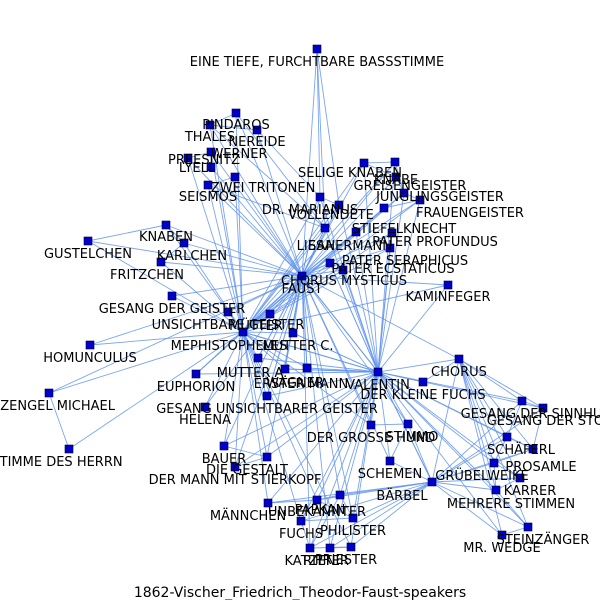 This screenshot has width=600, height=600. I want to click on edge-grosse-stimmo, so click(389, 424).